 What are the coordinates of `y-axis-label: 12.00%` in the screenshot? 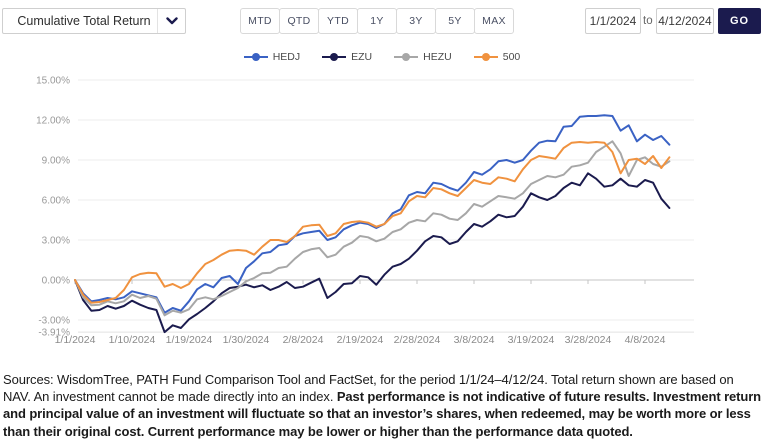 It's located at (53, 121).